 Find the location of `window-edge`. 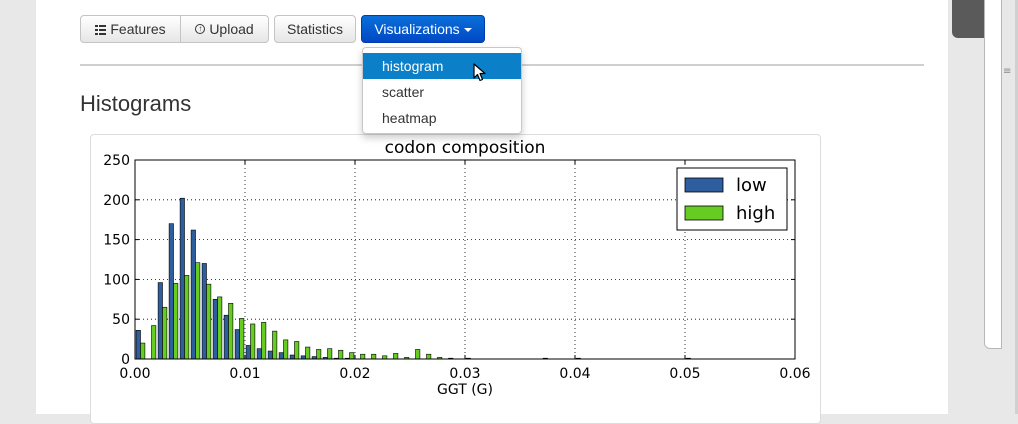

window-edge is located at coordinates (1016, 207).